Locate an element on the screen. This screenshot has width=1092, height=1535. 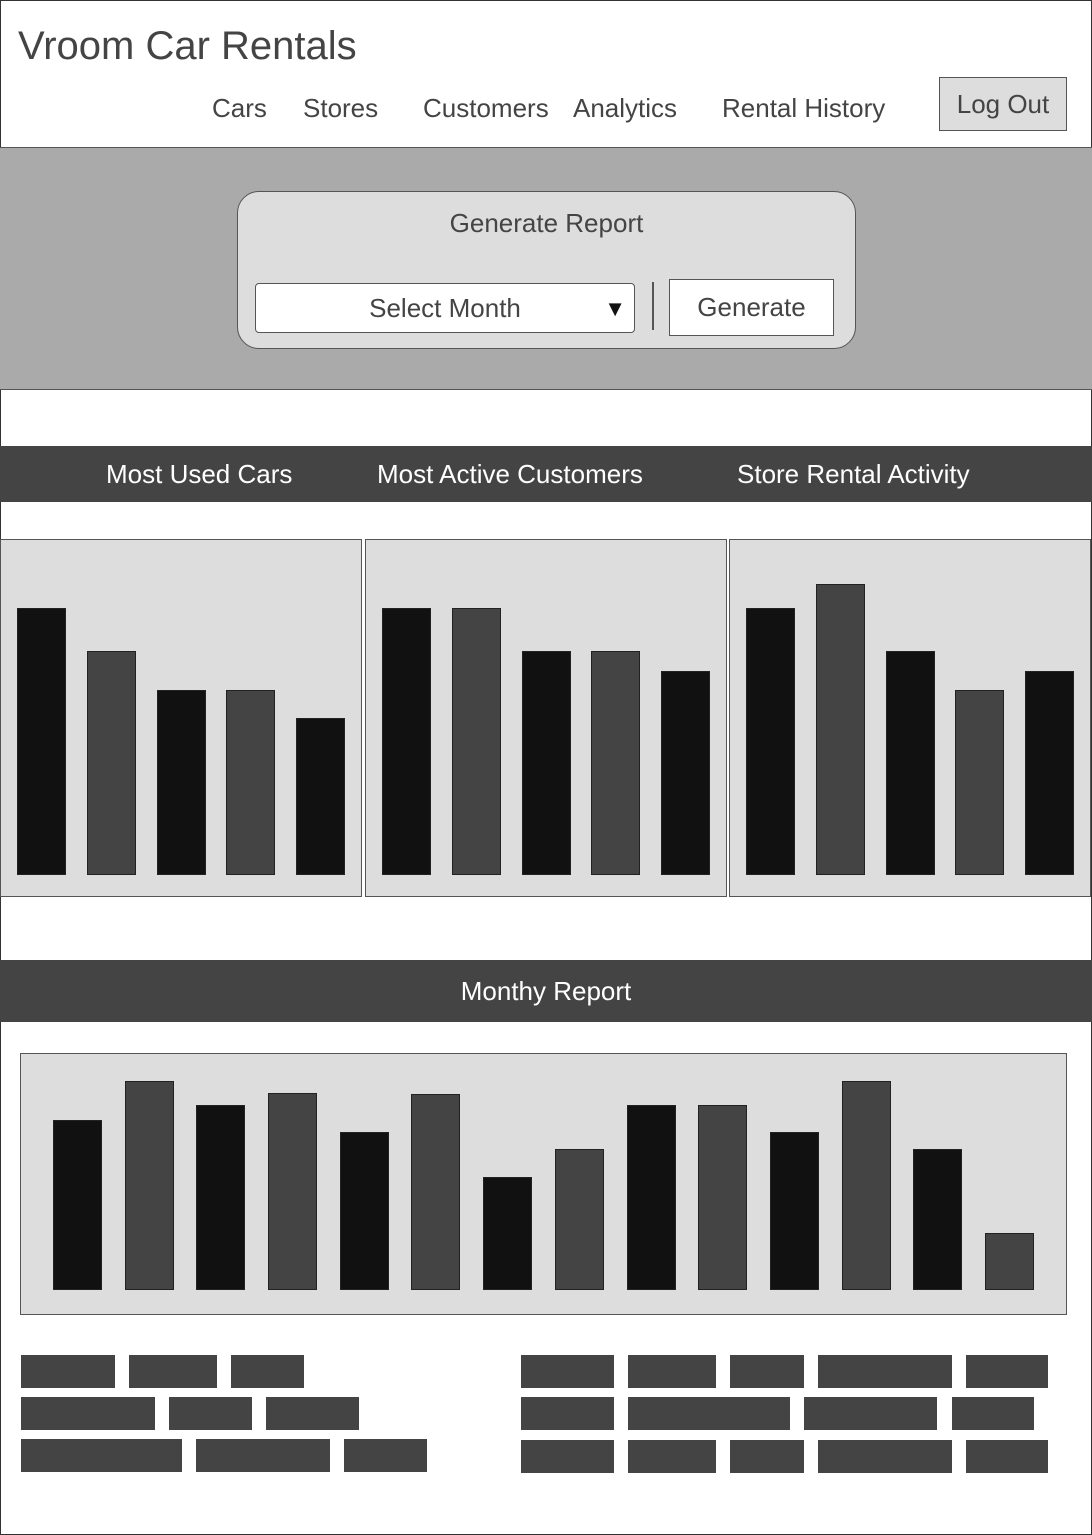
report-title: Generate Report is located at coordinates (546, 223).